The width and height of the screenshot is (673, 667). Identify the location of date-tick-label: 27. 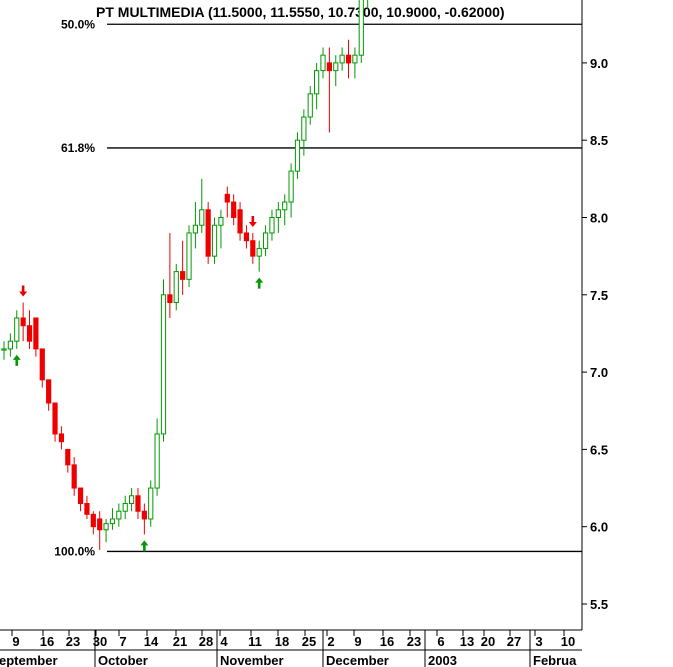
(514, 641).